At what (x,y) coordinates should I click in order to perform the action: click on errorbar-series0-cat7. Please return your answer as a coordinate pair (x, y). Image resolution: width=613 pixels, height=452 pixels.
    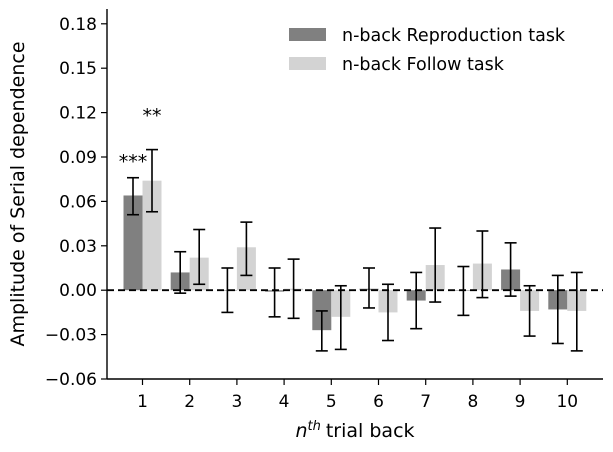
    Looking at the image, I should click on (416, 300).